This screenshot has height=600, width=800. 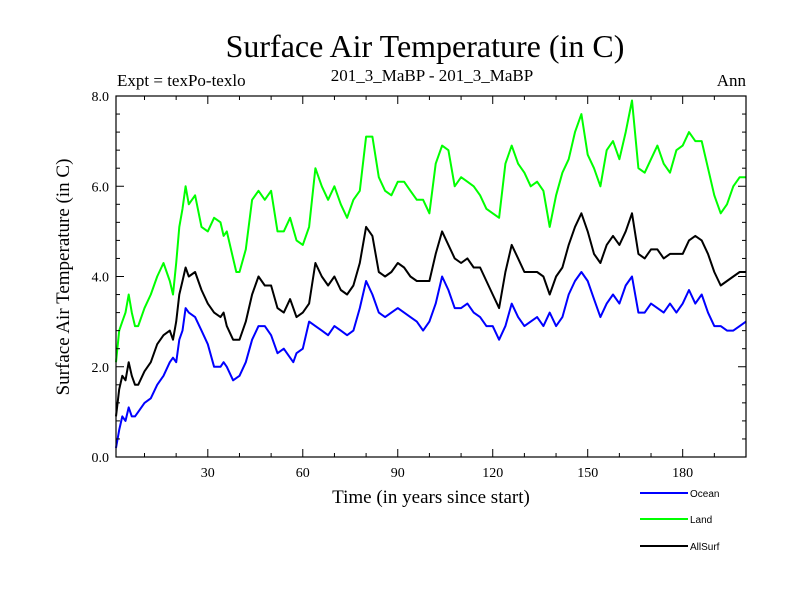 I want to click on legend-label-allsurf: AllSurf, so click(x=705, y=547).